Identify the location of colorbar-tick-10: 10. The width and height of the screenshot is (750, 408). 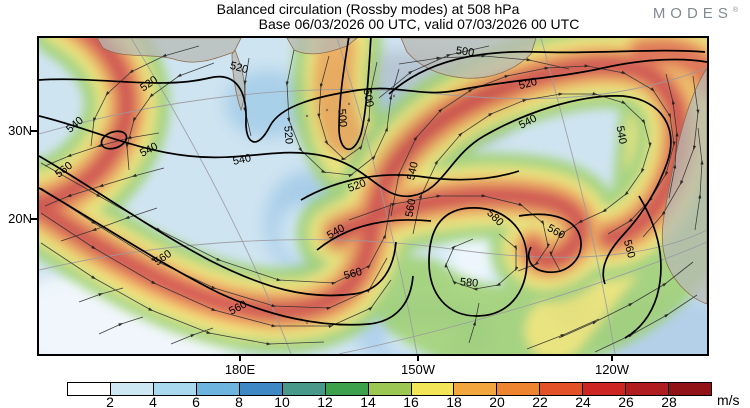
(282, 401).